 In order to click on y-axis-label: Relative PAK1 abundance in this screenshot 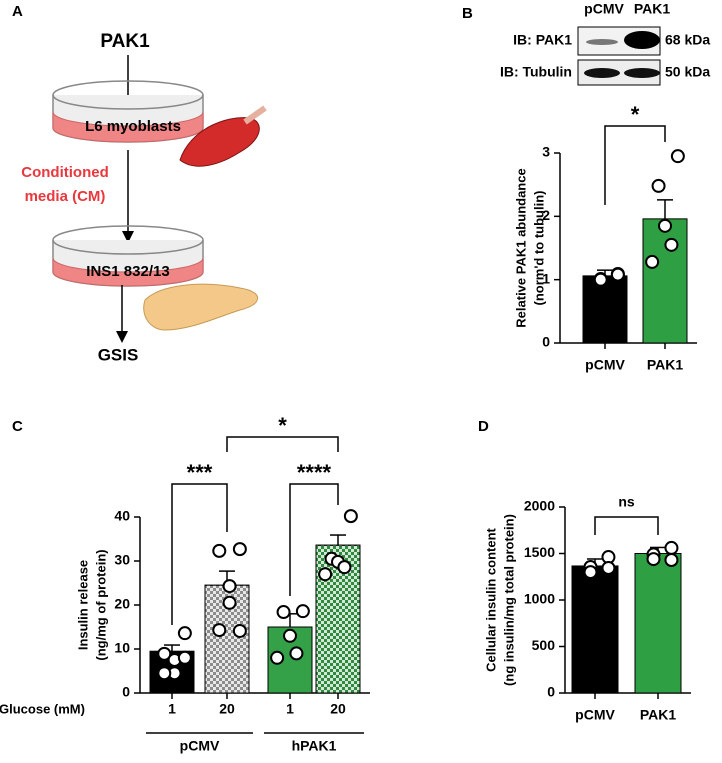, I will do `click(520, 247)`.